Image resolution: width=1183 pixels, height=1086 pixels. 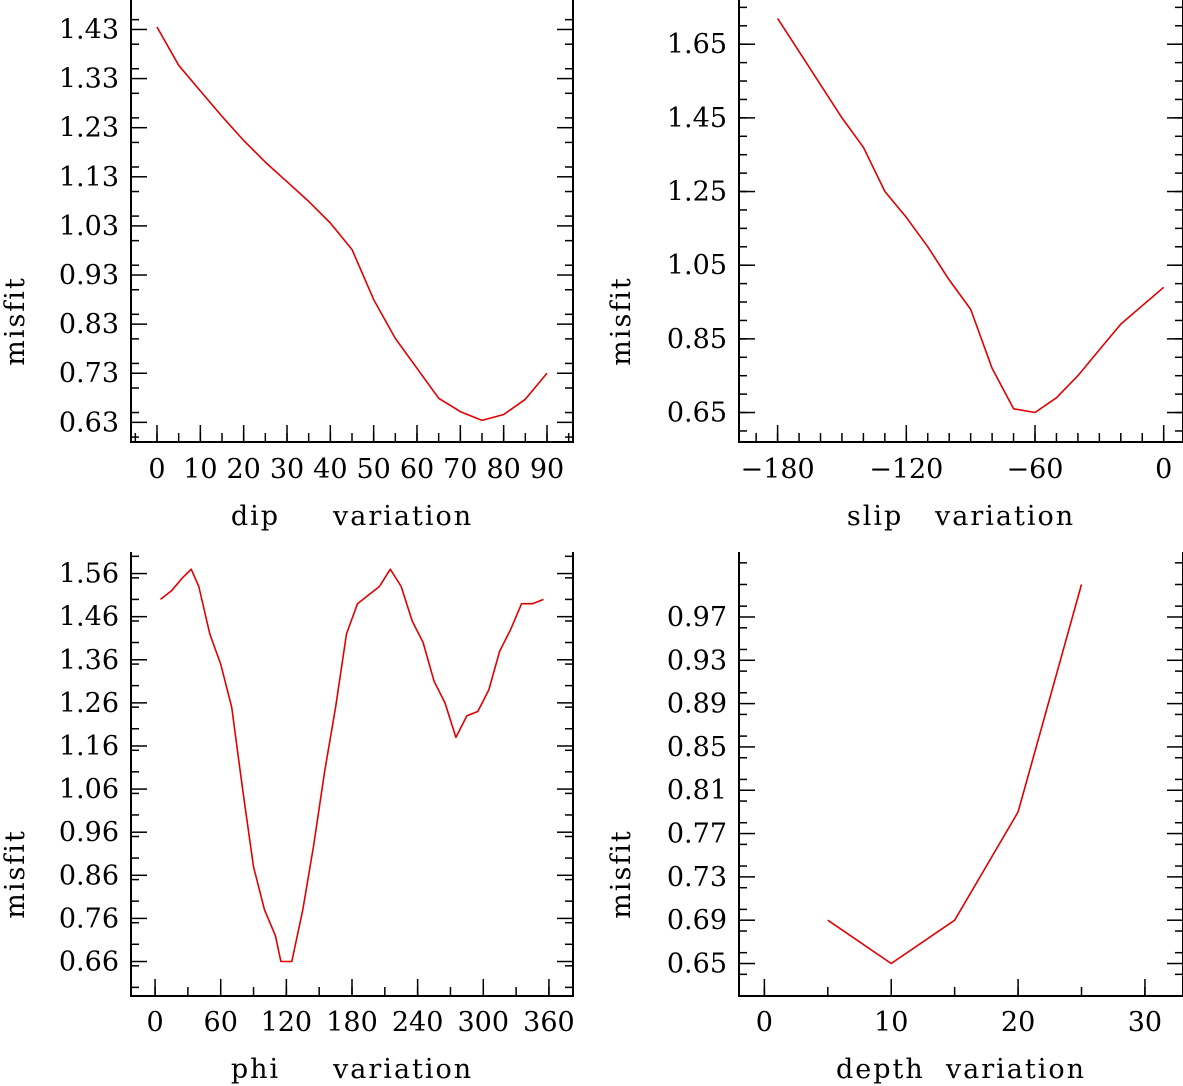 I want to click on y-tick-label: 0.66, so click(x=89, y=962).